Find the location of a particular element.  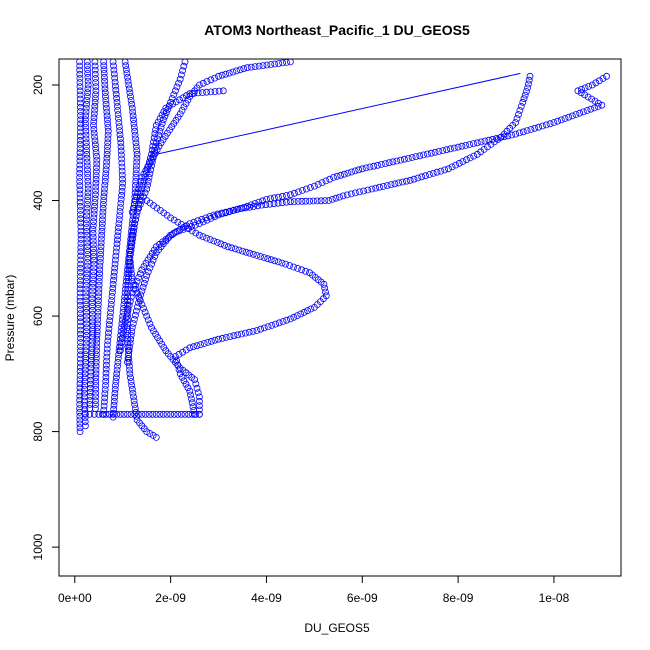

y-tick-label: 400 is located at coordinates (38, 200).